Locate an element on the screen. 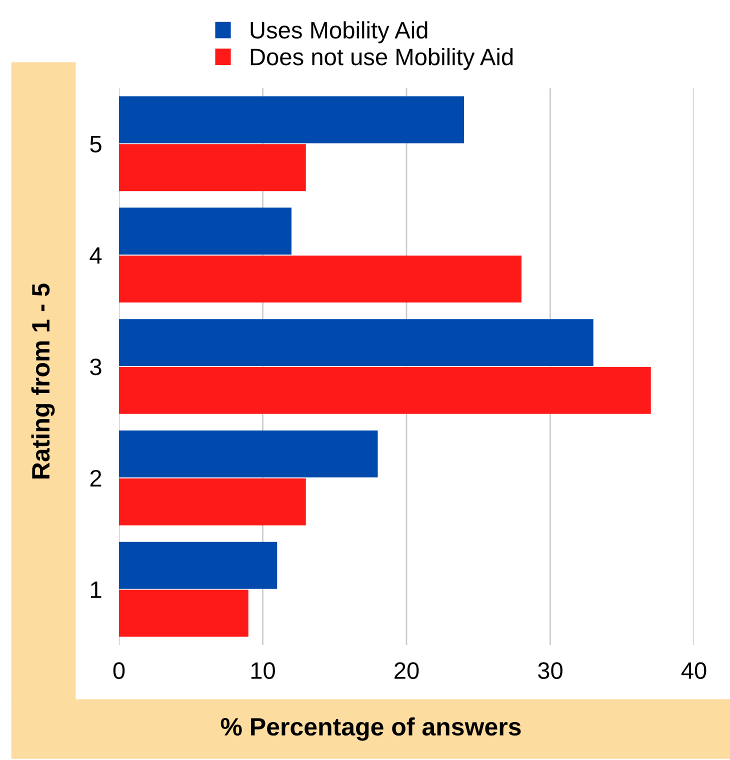 This screenshot has height=760, width=730. legend-label: Does not use Mobility Aid is located at coordinates (381, 59).